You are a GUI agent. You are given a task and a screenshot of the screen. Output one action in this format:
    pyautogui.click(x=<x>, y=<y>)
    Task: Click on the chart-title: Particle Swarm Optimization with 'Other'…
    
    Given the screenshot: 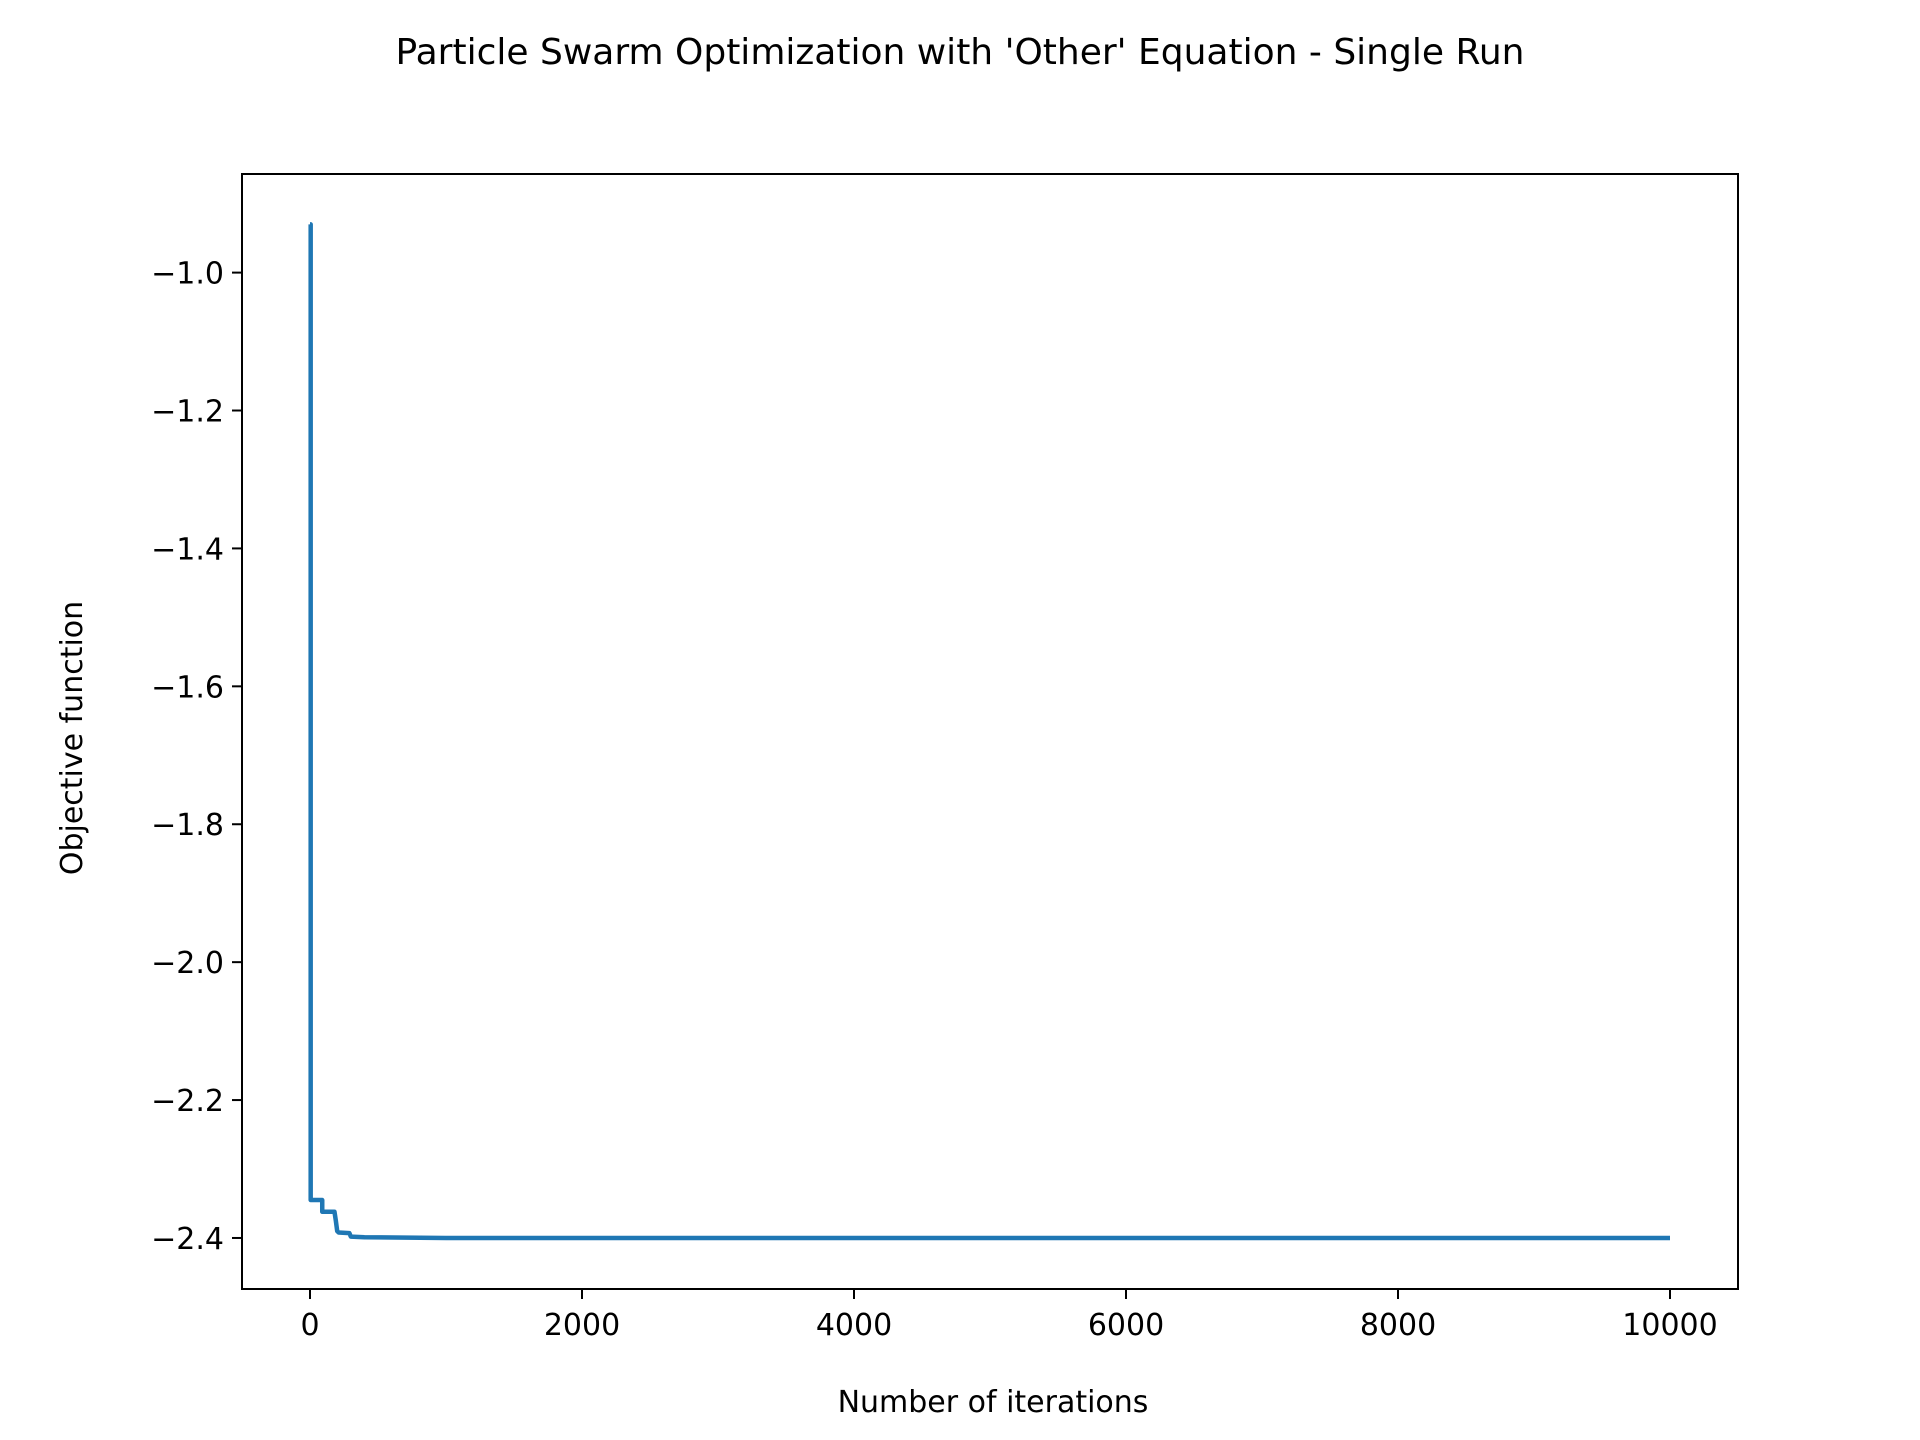 What is the action you would take?
    pyautogui.click(x=960, y=52)
    